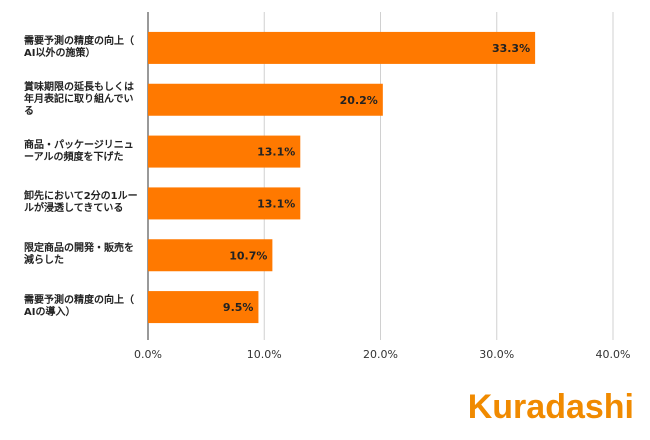  What do you see at coordinates (79, 47) in the screenshot?
I see `y-tick-label: 需要予測の精度の向上（ AI以外の施策）` at bounding box center [79, 47].